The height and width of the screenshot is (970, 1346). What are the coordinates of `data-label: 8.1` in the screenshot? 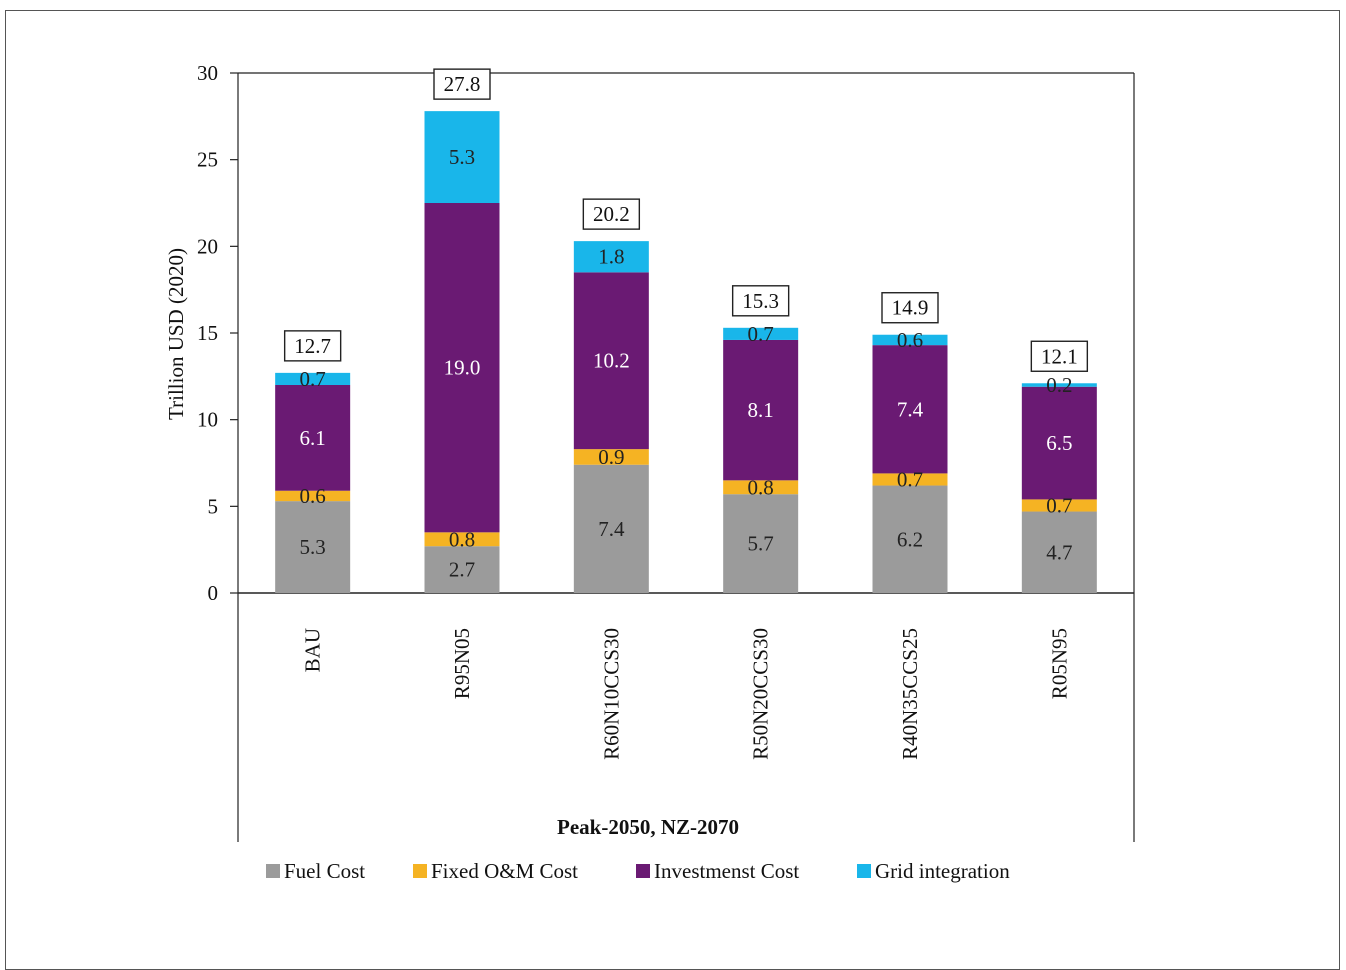 It's located at (761, 410).